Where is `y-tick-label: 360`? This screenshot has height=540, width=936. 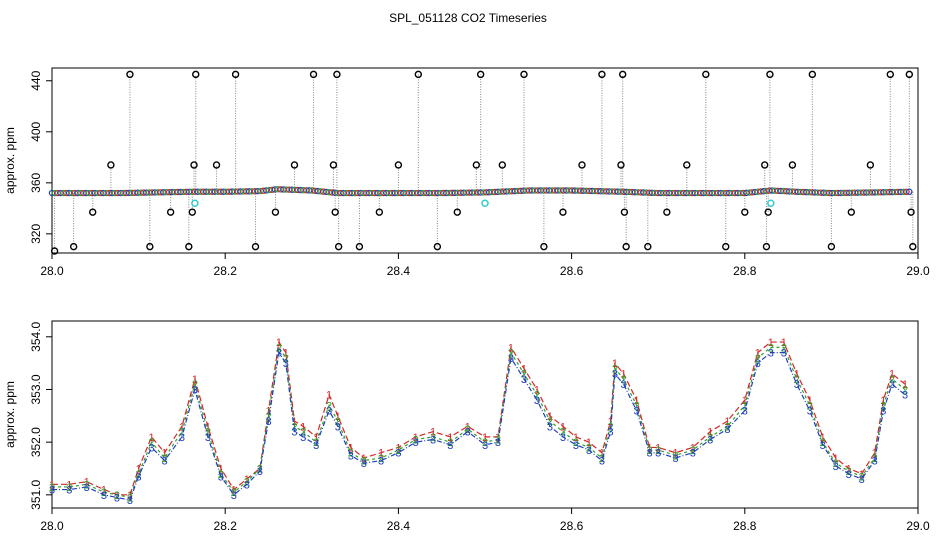 y-tick-label: 360 is located at coordinates (36, 182).